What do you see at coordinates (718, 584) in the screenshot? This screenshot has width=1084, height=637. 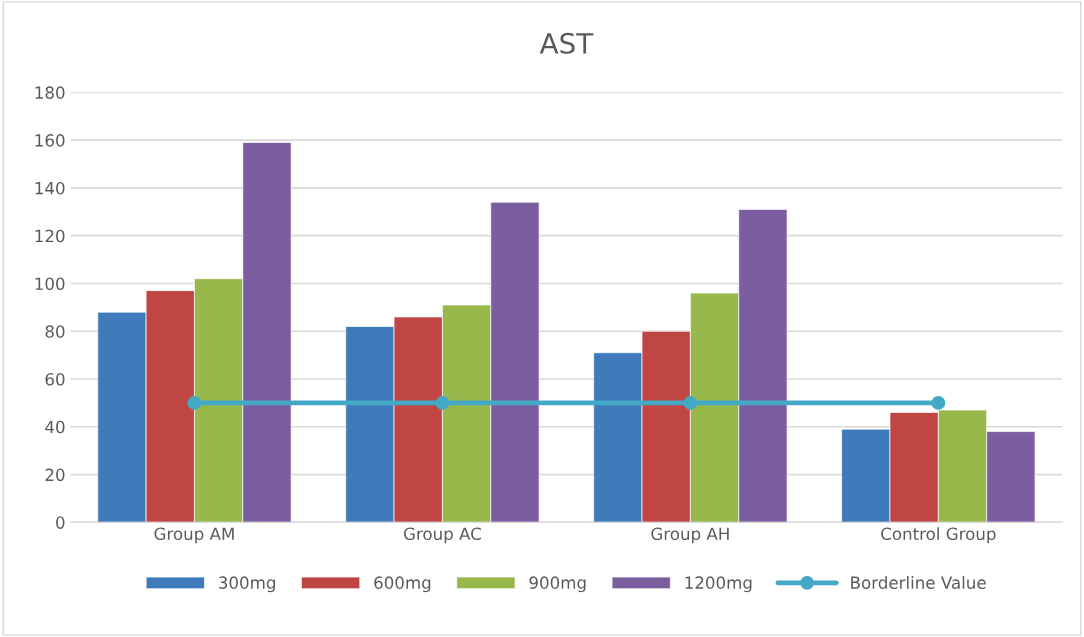 I see `legend-label: 1200mg` at bounding box center [718, 584].